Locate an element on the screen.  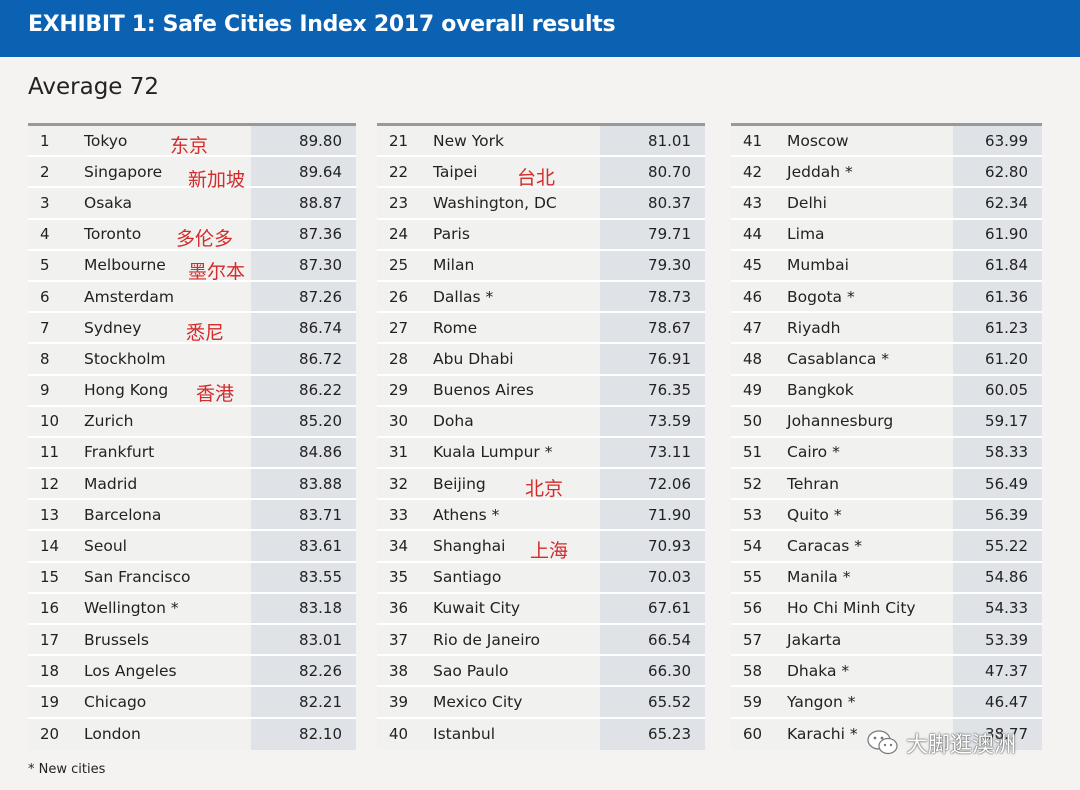
watermark-text: 大脚逛澳洲 is located at coordinates (961, 745).